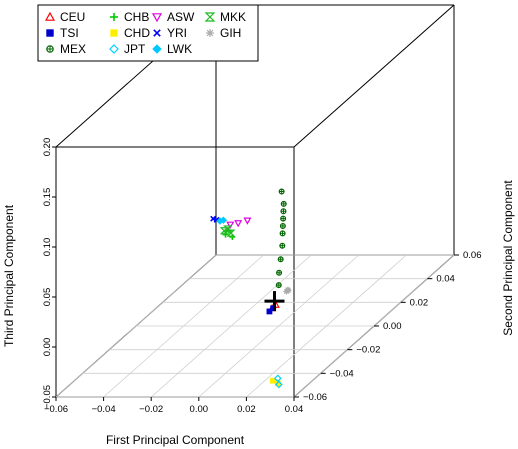  I want to click on legend: CEU TSI MEX CHB CHD JPT ASW YRI LWK MKK GIH, so click(148, 33).